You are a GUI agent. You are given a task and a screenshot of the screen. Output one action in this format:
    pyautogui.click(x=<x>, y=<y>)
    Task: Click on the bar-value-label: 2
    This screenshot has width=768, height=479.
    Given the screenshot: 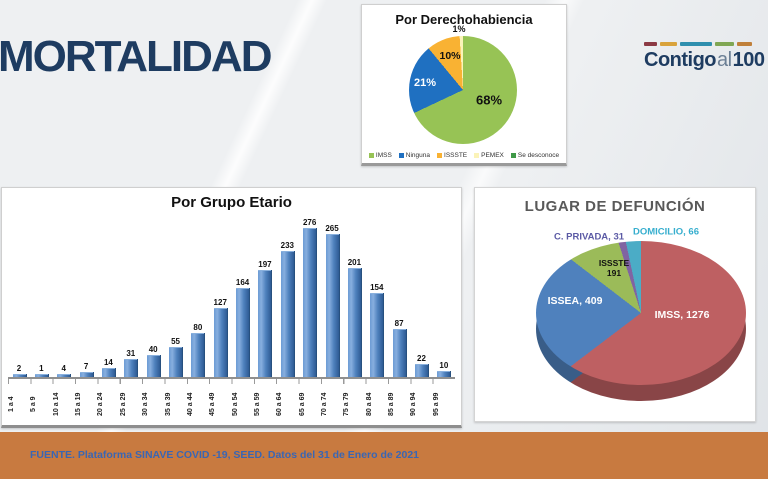 What is the action you would take?
    pyautogui.click(x=19, y=368)
    